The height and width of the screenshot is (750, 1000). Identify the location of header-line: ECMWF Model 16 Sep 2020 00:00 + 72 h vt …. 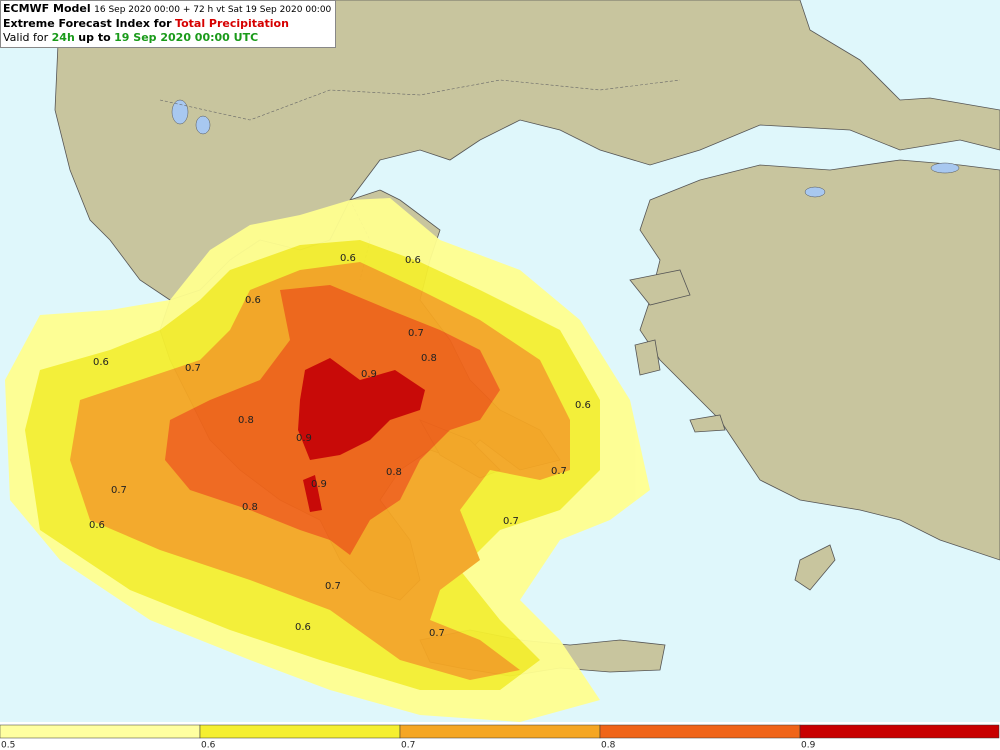
(167, 9).